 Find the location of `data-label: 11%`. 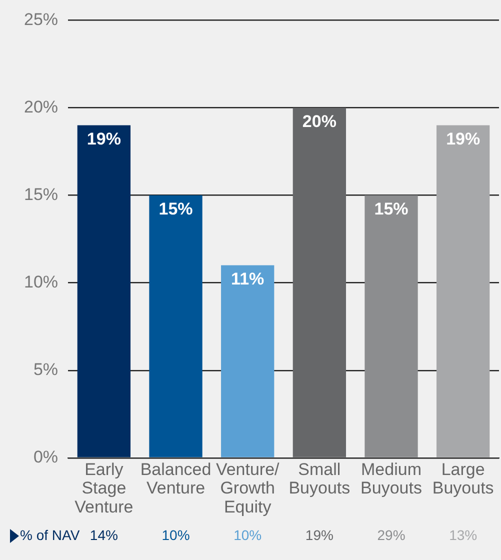

data-label: 11% is located at coordinates (247, 279).